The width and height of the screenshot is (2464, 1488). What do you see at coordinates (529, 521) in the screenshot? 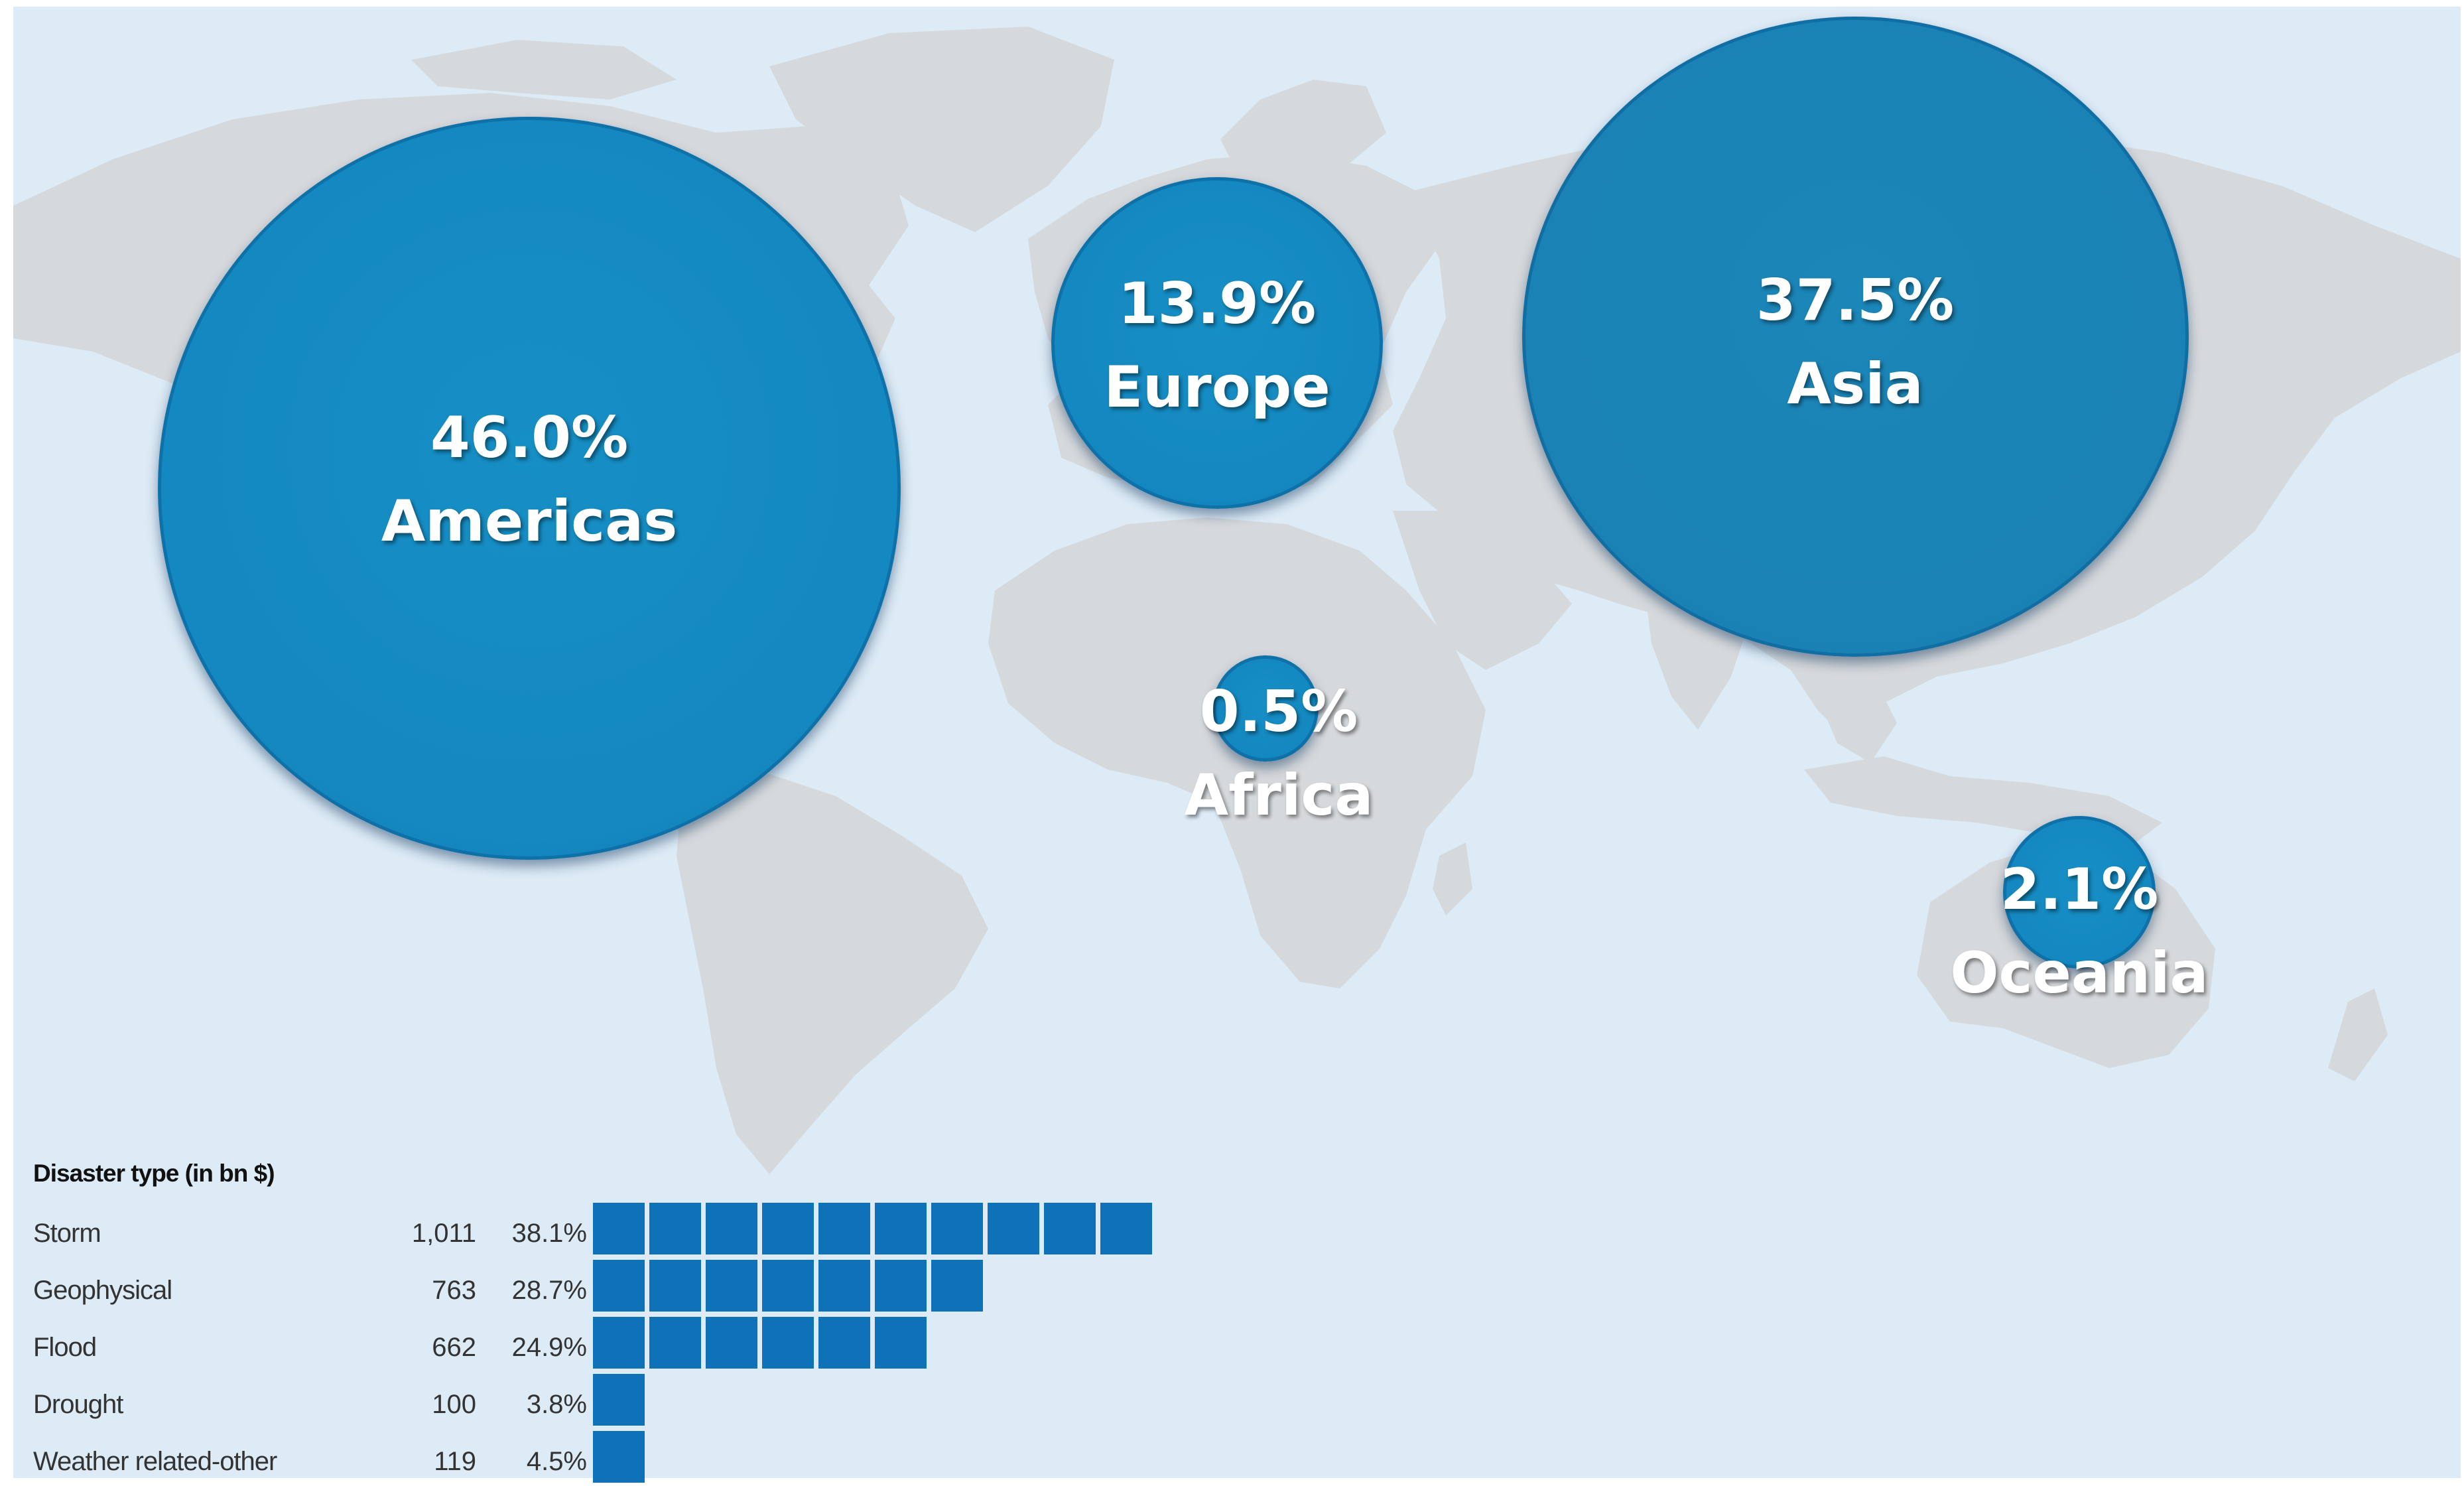
I see `americas-name: Americas` at bounding box center [529, 521].